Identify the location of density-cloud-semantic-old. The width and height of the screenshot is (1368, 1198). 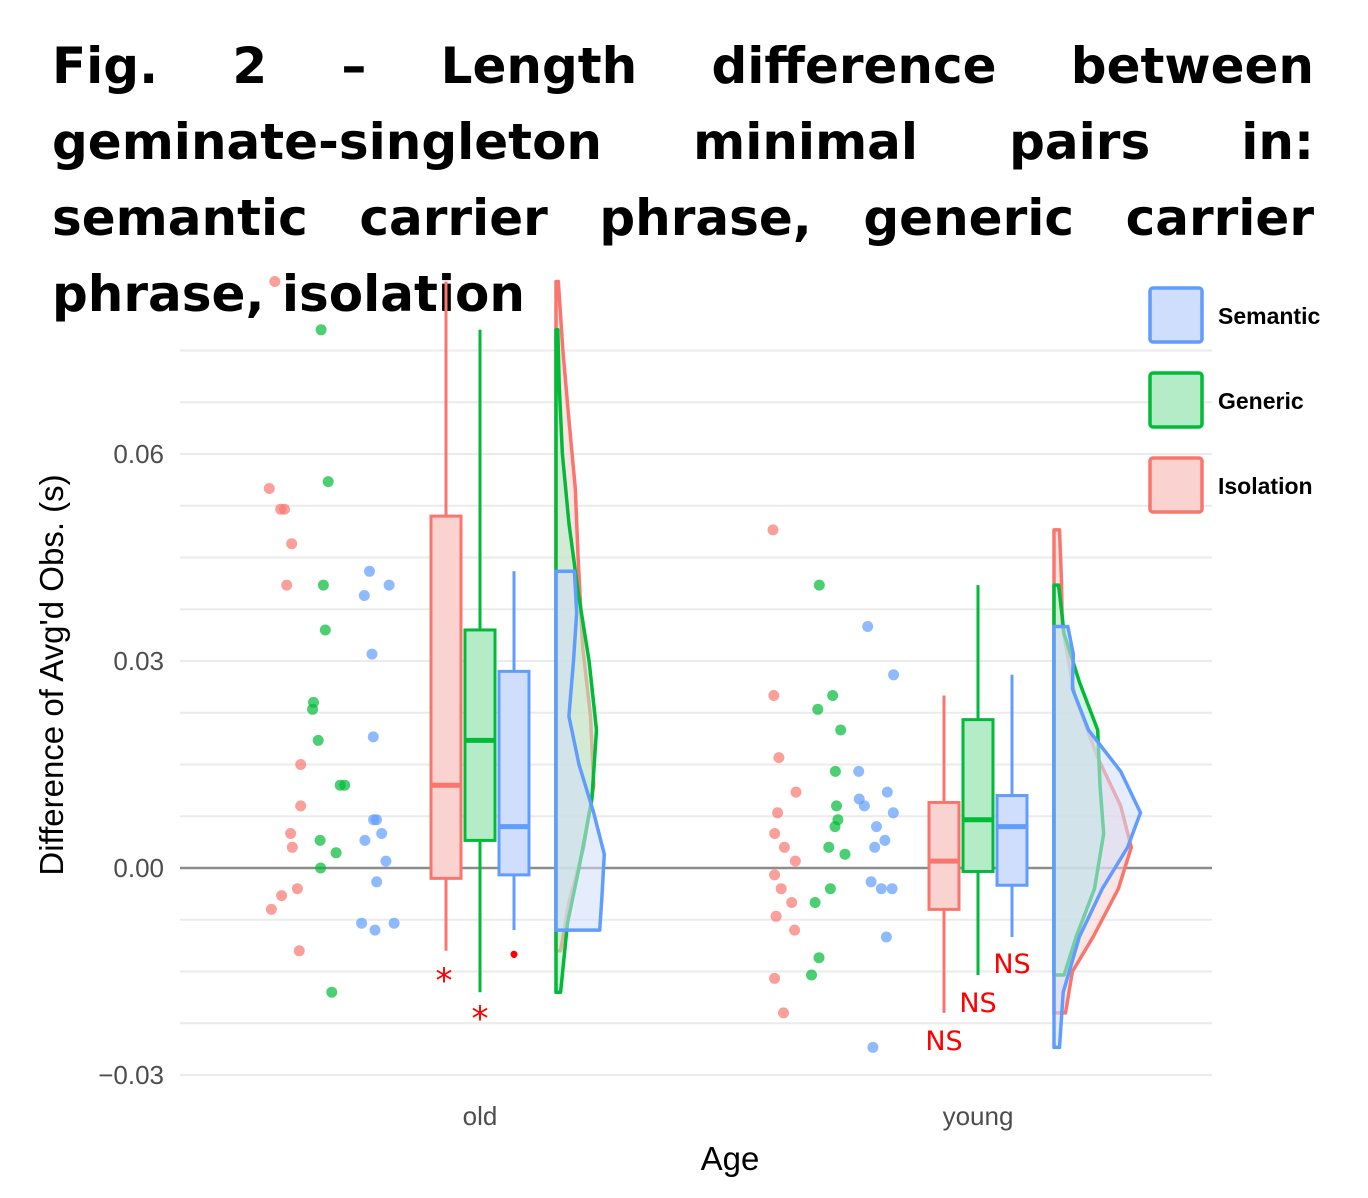
(580, 750).